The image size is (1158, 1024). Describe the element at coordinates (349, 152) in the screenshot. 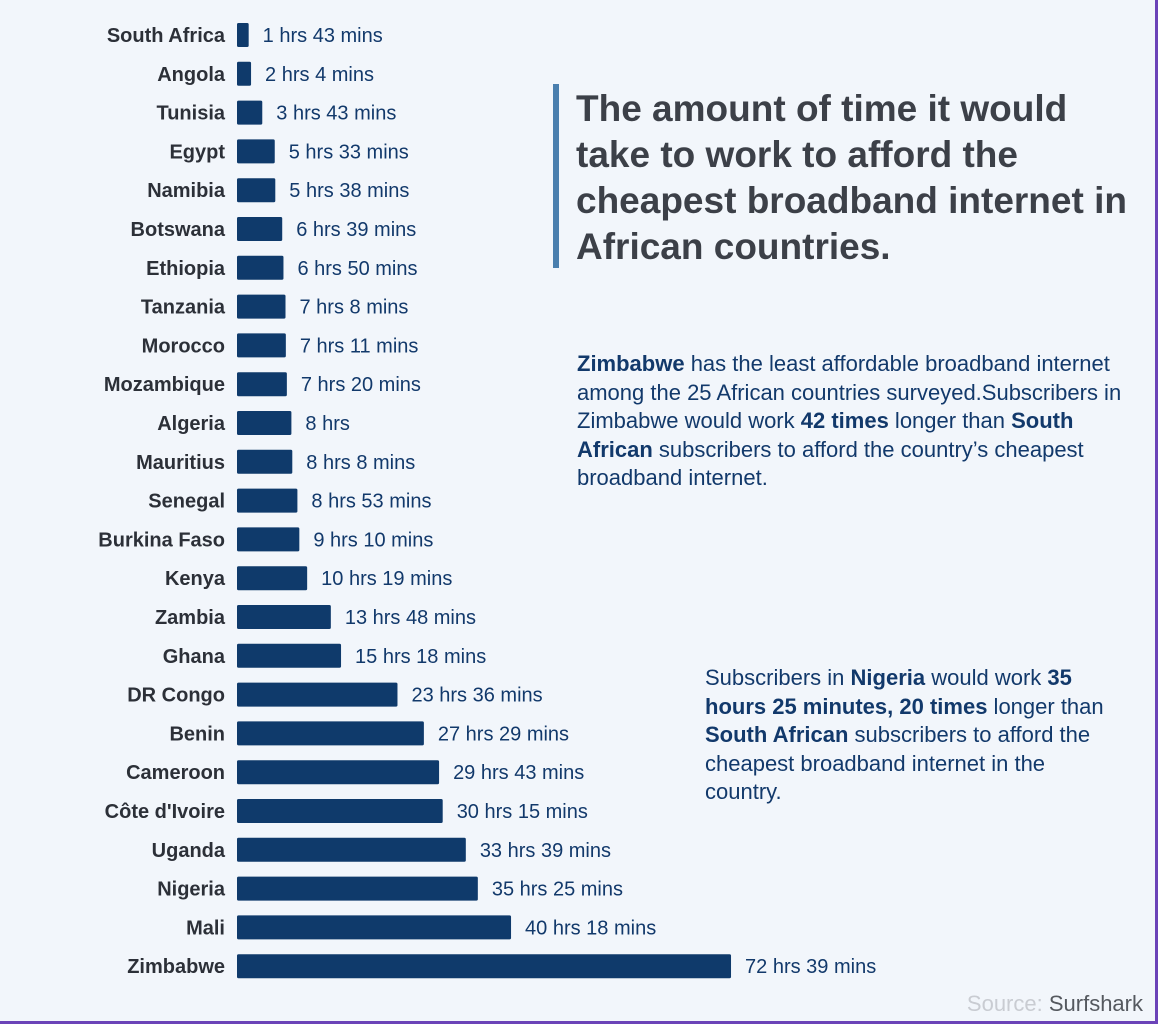

I see `value-label: 5 hrs 33 mins` at that location.